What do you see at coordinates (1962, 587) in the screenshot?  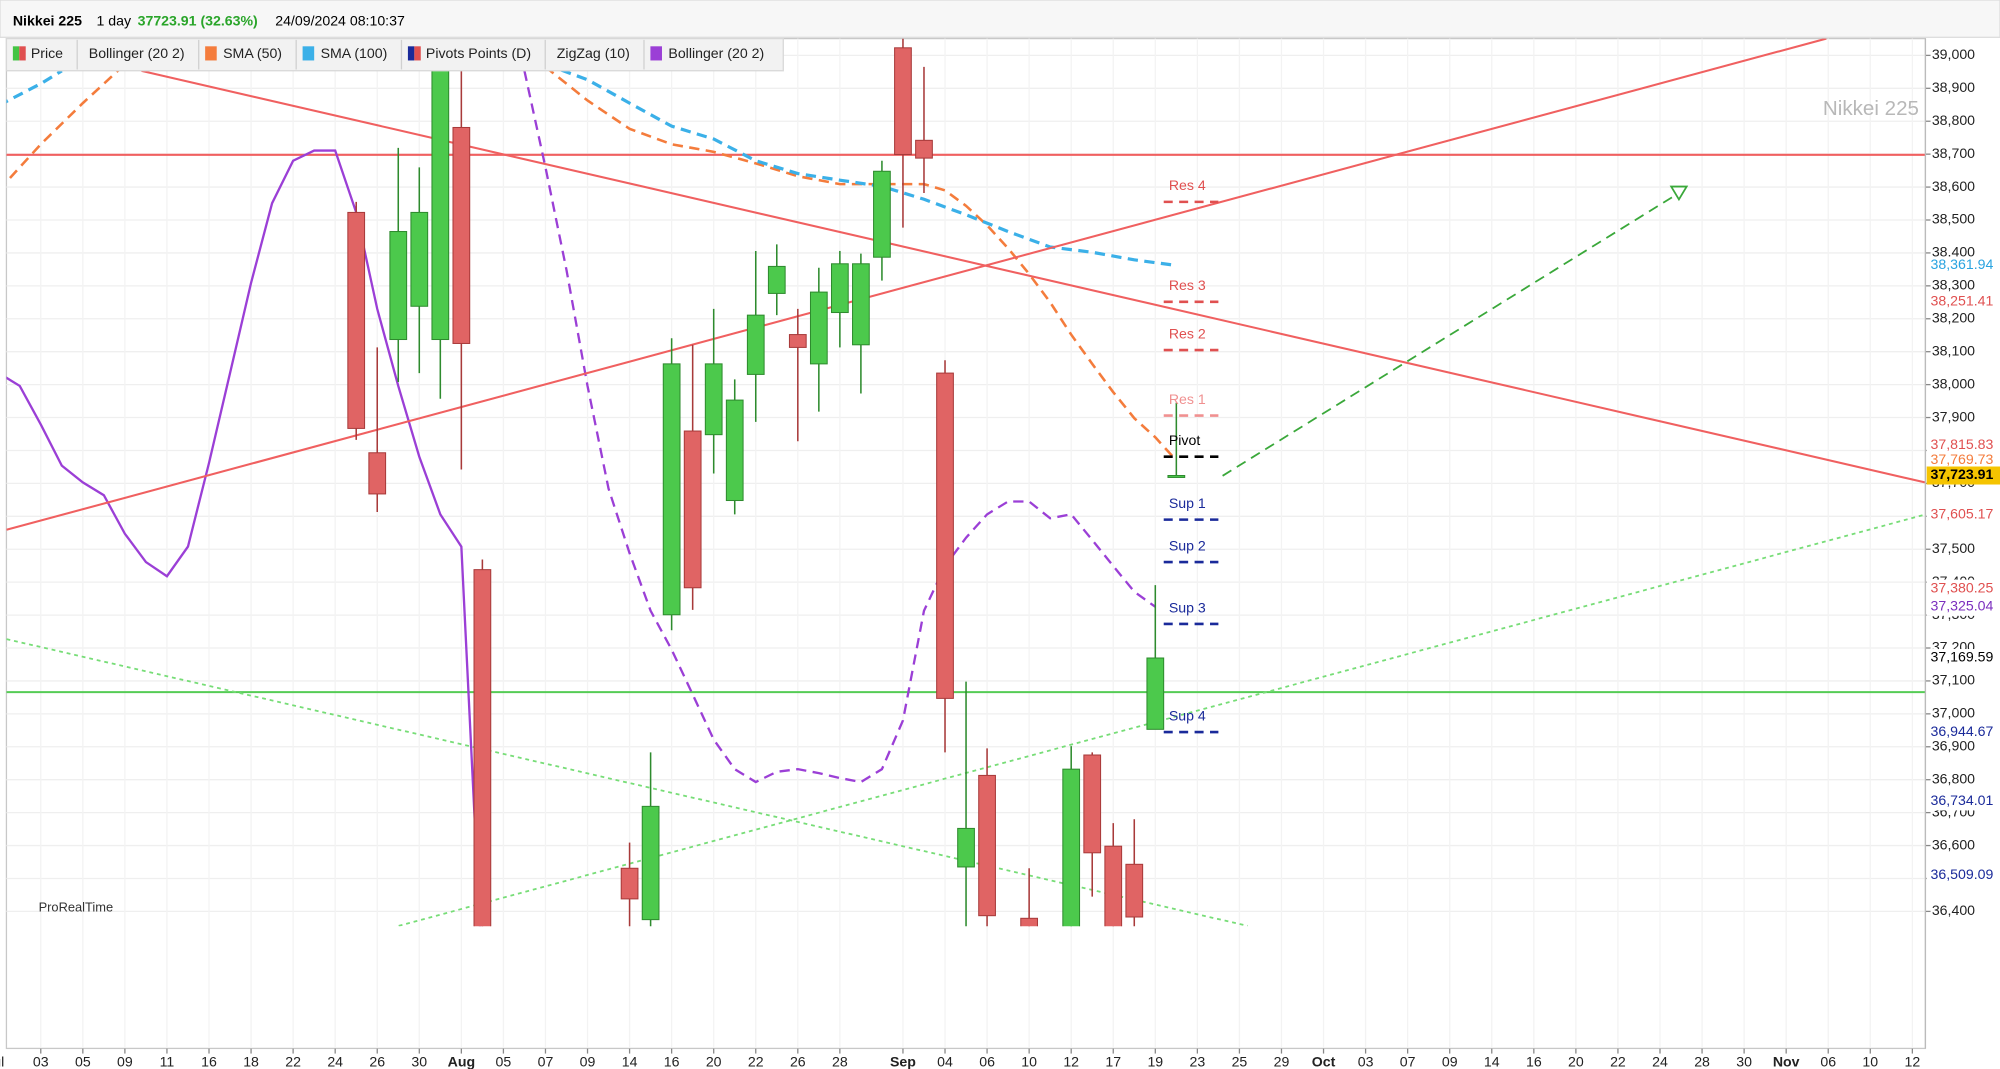 I see `price-tag-label: 37,380.25` at bounding box center [1962, 587].